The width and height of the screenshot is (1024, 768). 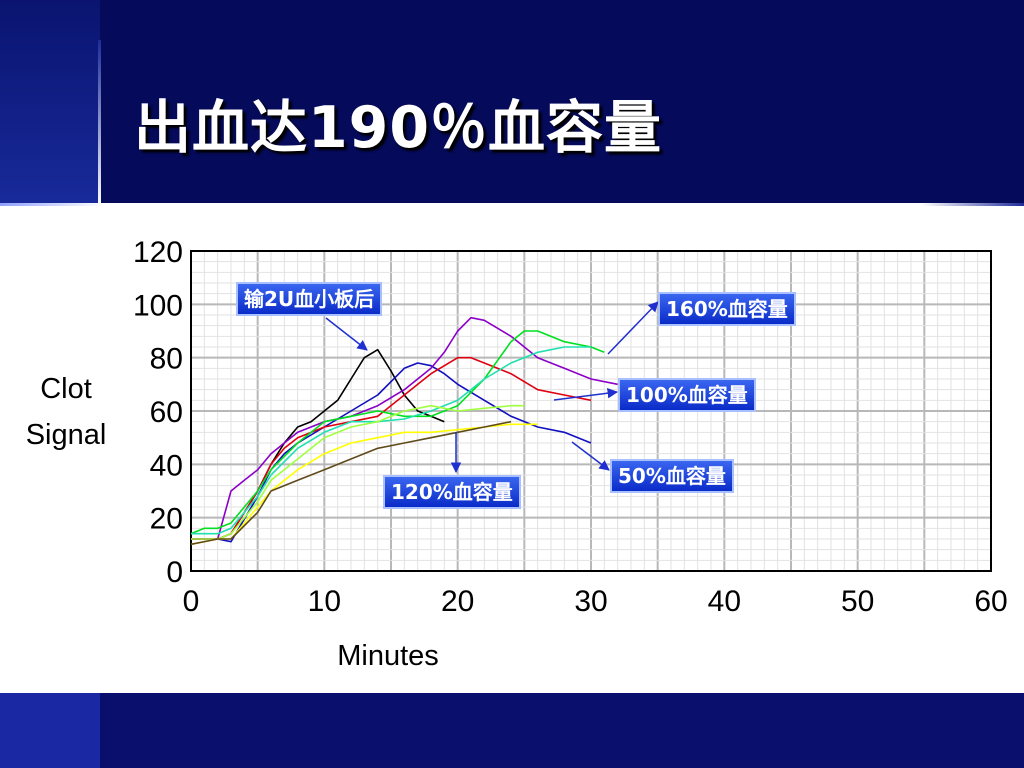 I want to click on pct100-arrow, so click(x=586, y=394).